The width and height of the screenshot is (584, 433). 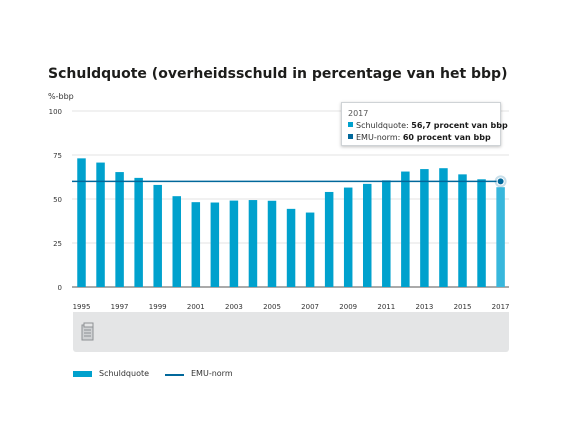 What do you see at coordinates (358, 113) in the screenshot?
I see `tooltip-year: 2017` at bounding box center [358, 113].